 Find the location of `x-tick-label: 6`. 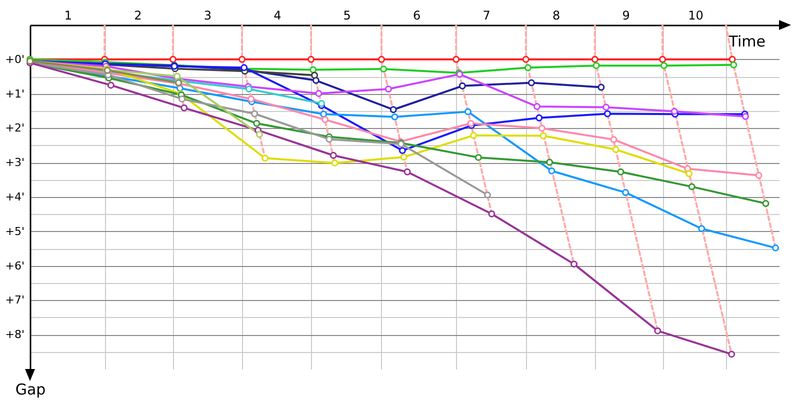

x-tick-label: 6 is located at coordinates (417, 15).